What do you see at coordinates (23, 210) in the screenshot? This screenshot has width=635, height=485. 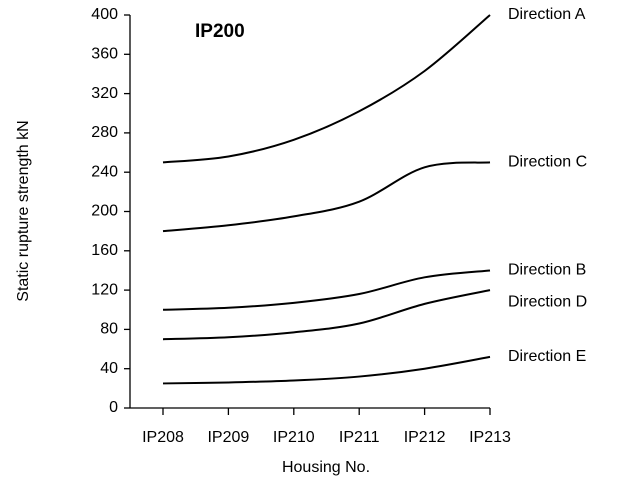 I see `y-axis-label: Static rupture strength kN` at bounding box center [23, 210].